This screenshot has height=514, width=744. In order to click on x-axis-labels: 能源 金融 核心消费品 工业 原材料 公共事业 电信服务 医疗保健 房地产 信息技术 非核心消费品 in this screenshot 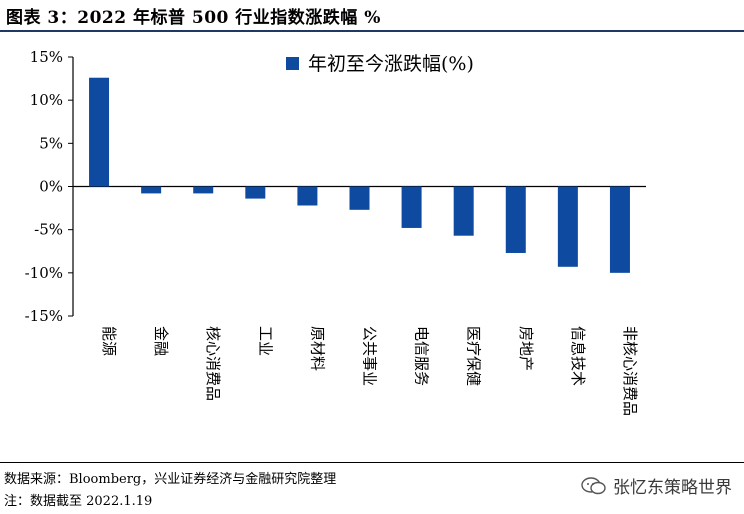, I will do `click(369, 371)`.